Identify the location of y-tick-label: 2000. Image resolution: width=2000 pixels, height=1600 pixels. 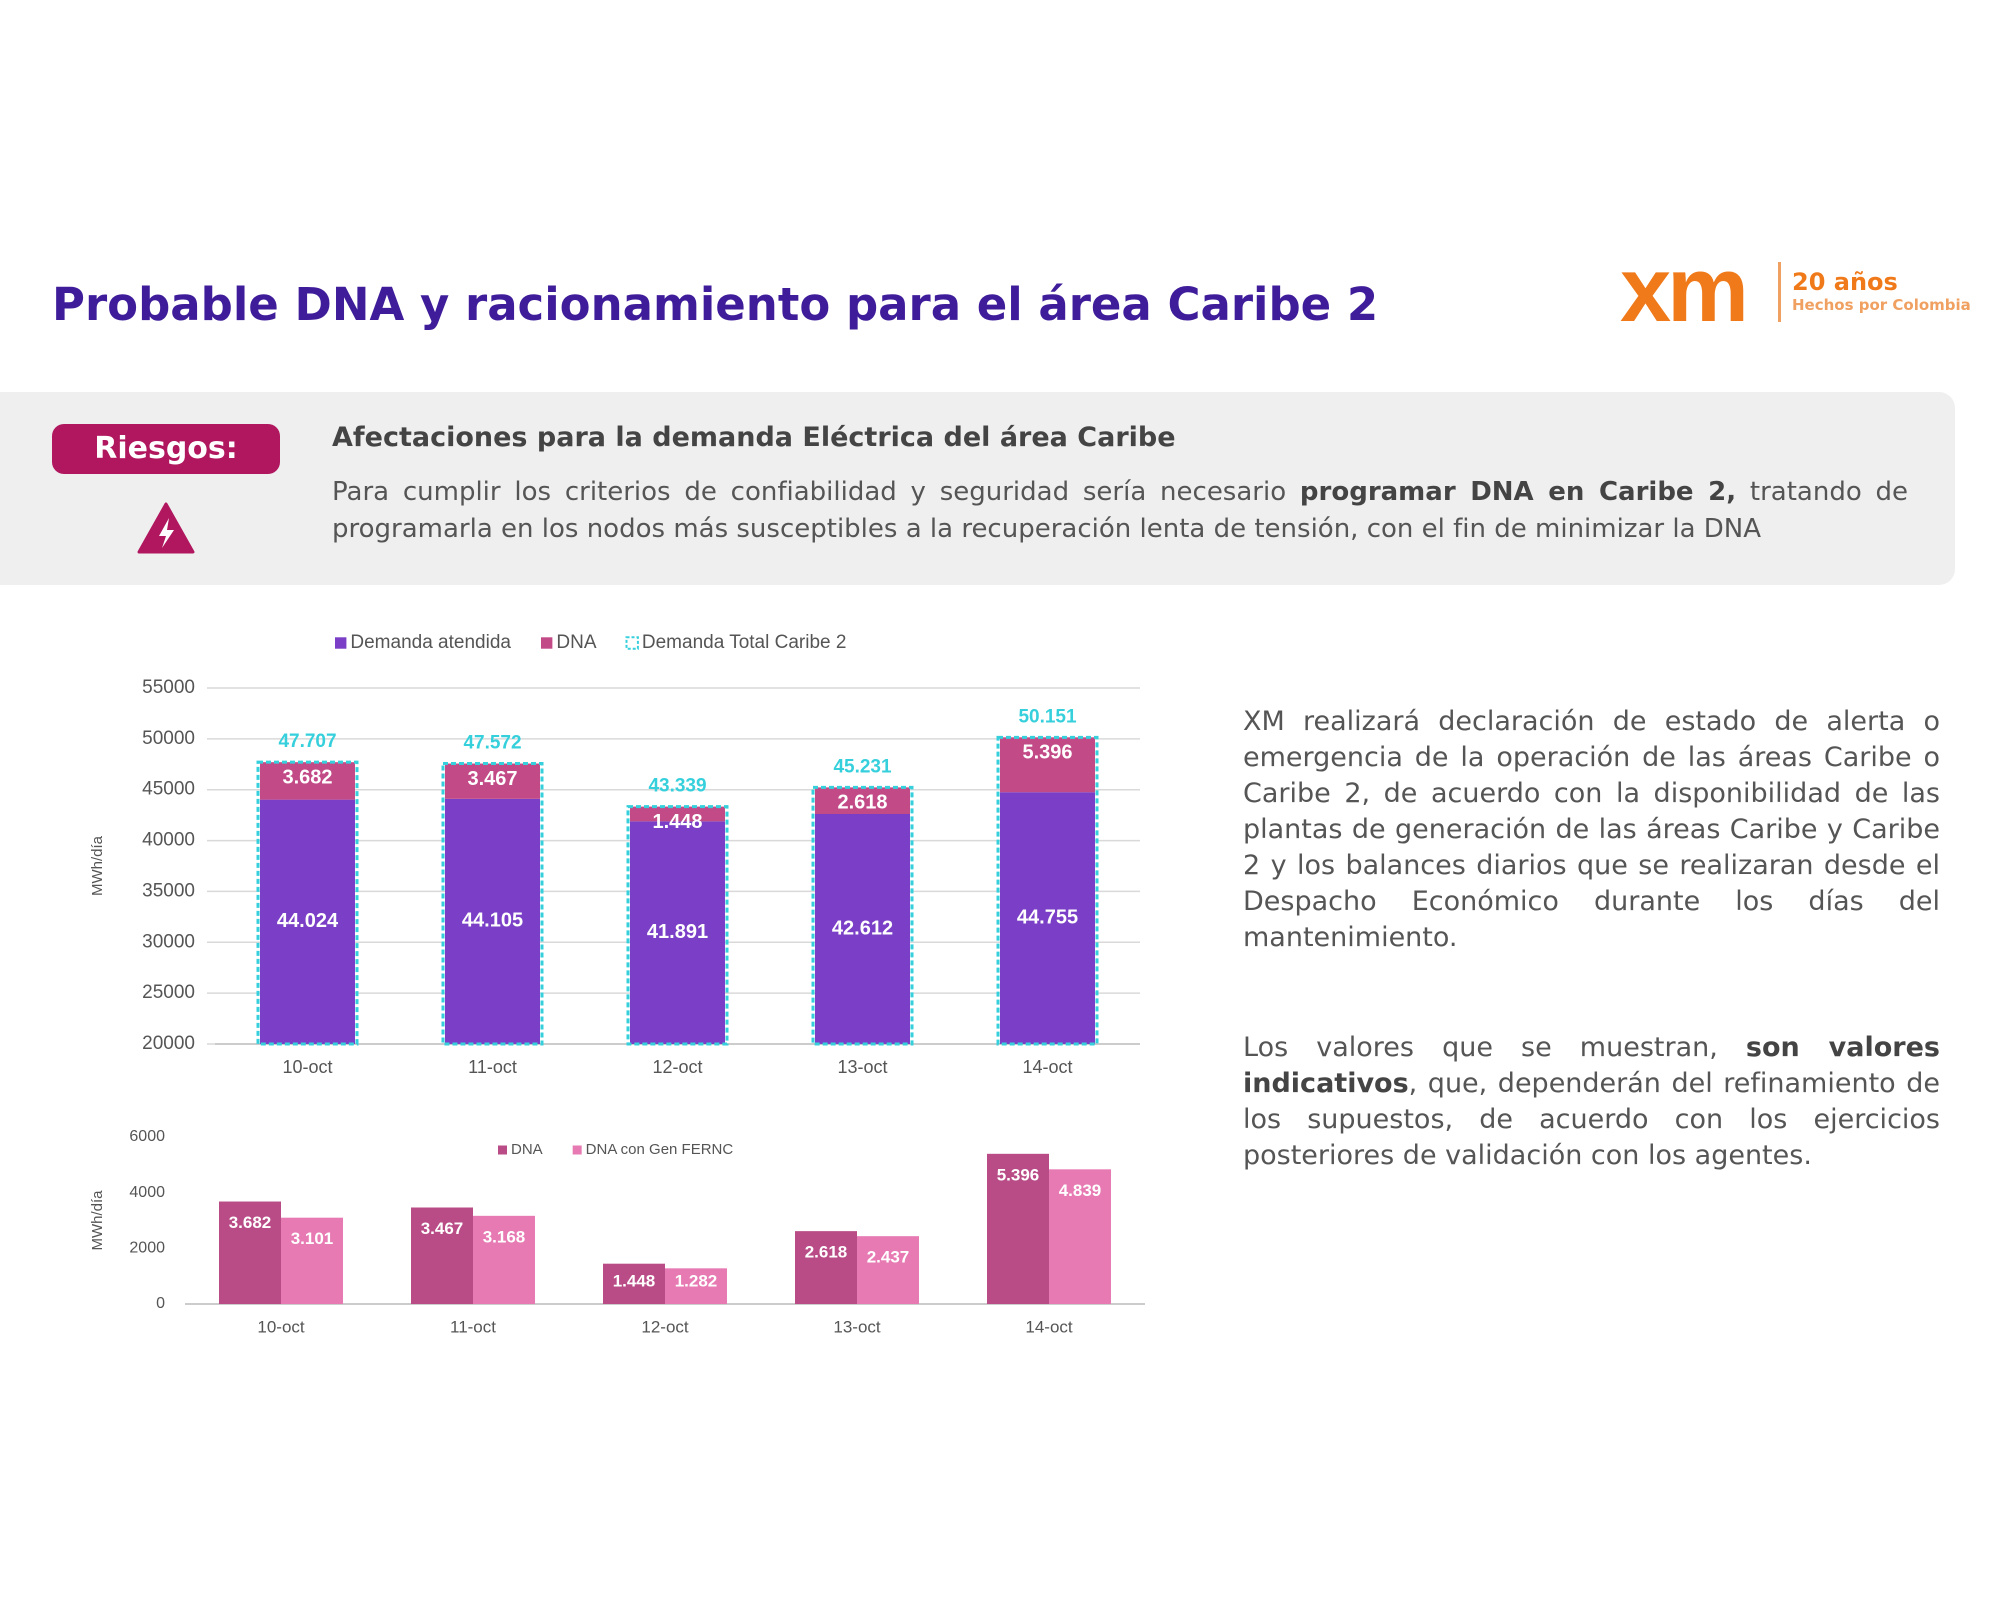
(147, 1248).